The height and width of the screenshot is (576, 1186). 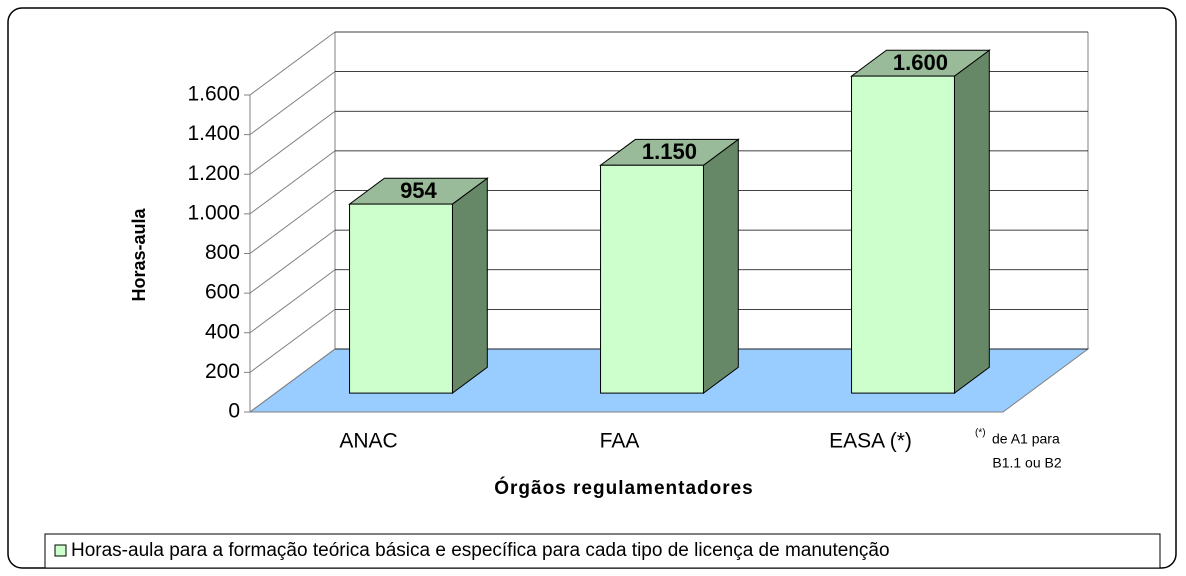 What do you see at coordinates (60, 550) in the screenshot?
I see `legend-swatch` at bounding box center [60, 550].